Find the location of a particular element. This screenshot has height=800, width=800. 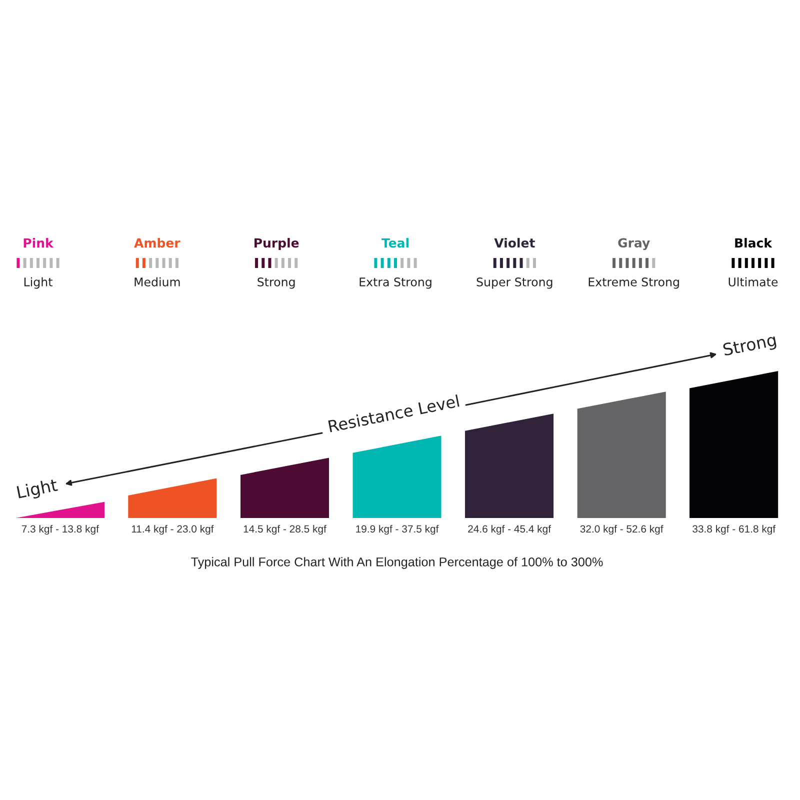

x-tick-label: 32.0 kgf - 52.6 kgf is located at coordinates (622, 529).